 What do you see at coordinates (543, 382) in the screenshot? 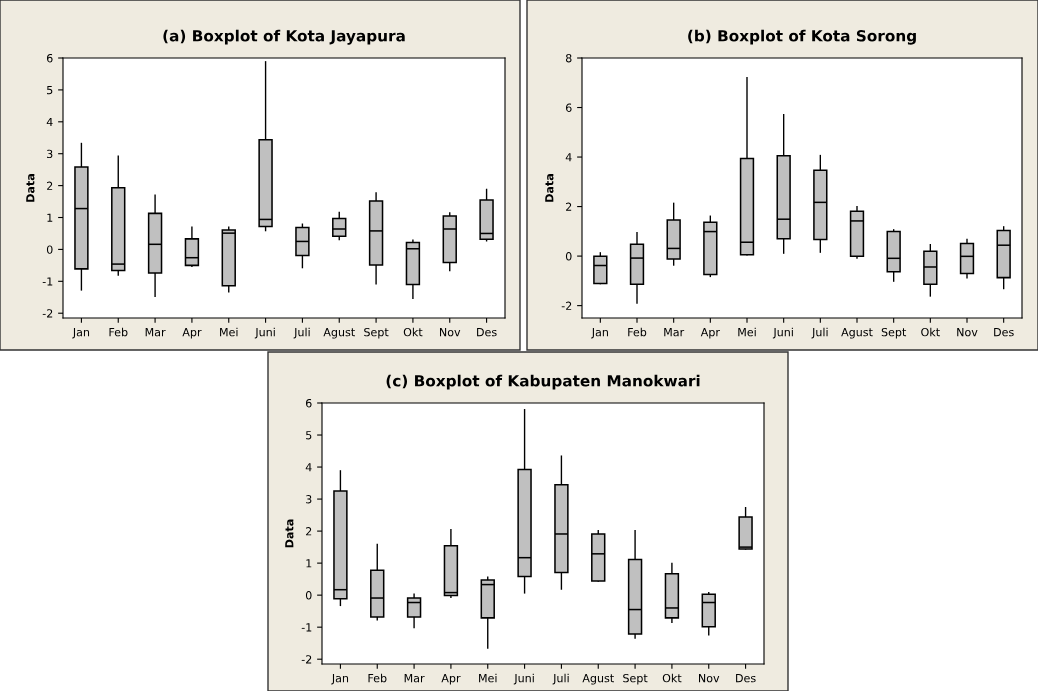
I see `chart-title: (c) Boxplot of Kabupaten Manokwari` at bounding box center [543, 382].